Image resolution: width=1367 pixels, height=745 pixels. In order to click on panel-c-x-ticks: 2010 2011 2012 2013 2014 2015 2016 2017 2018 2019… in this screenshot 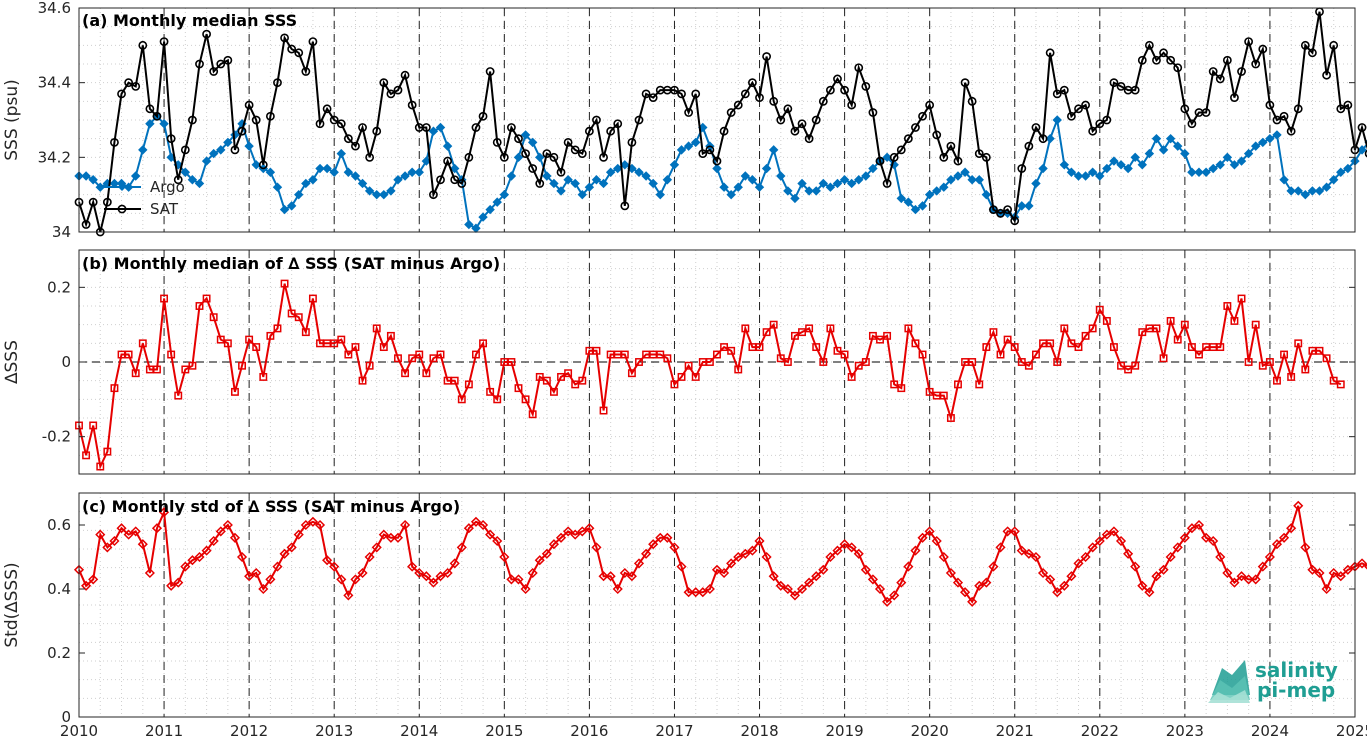, I will do `click(713, 731)`.